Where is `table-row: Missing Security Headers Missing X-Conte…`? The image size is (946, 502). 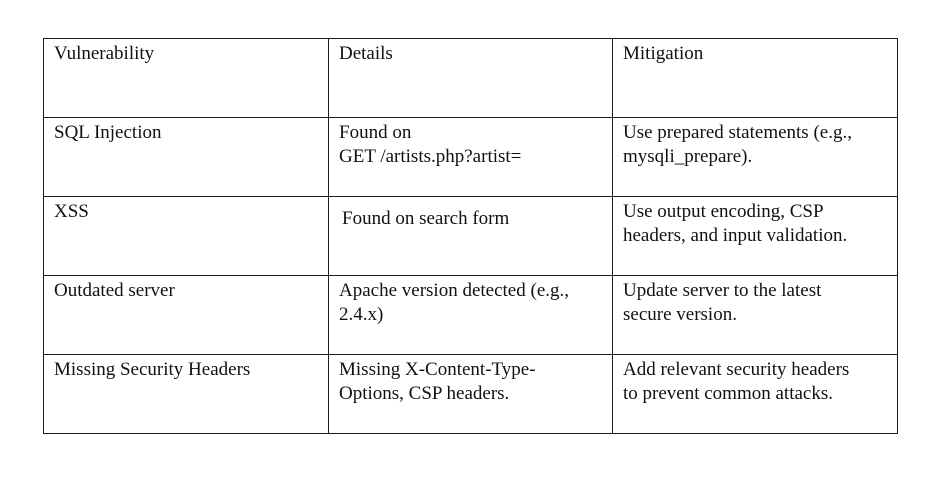 table-row: Missing Security Headers Missing X-Conte… is located at coordinates (470, 394).